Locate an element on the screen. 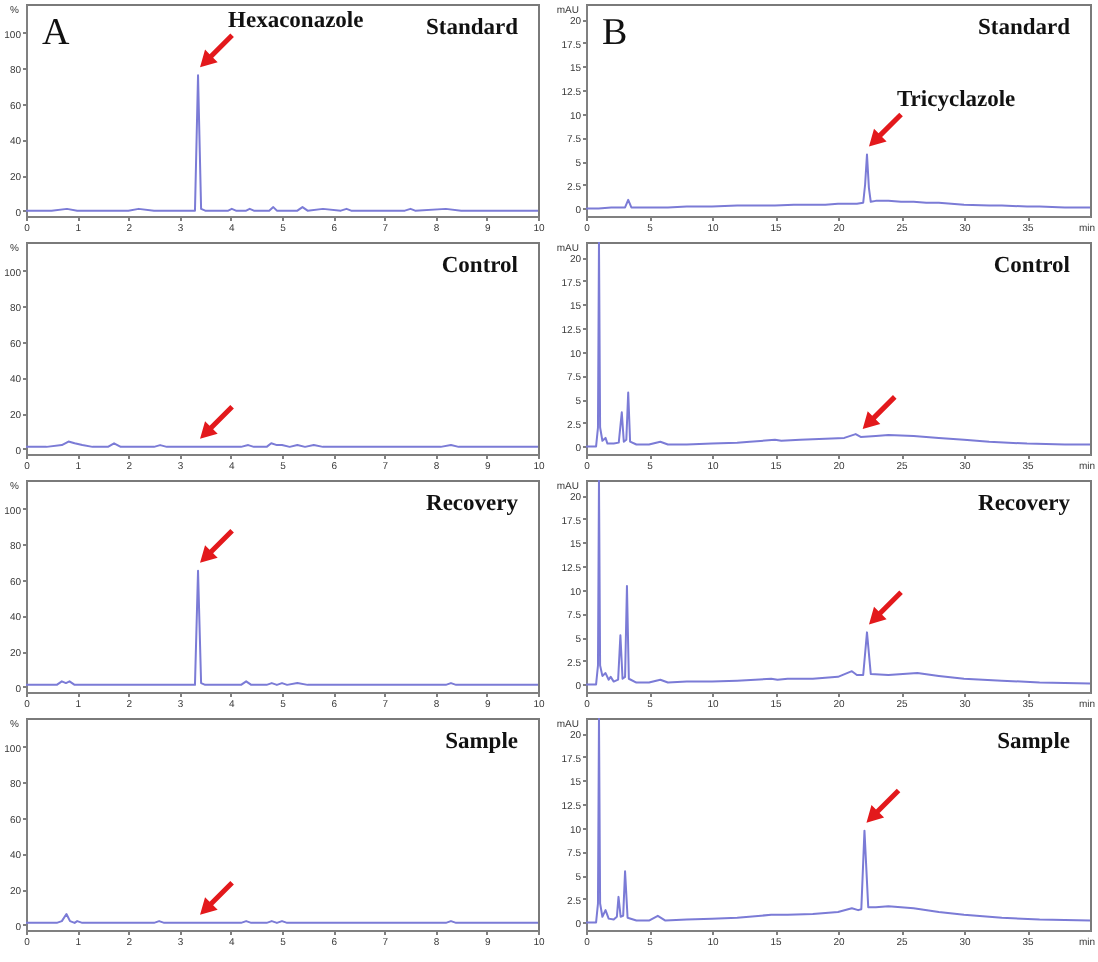  text: Control is located at coordinates (479, 266).